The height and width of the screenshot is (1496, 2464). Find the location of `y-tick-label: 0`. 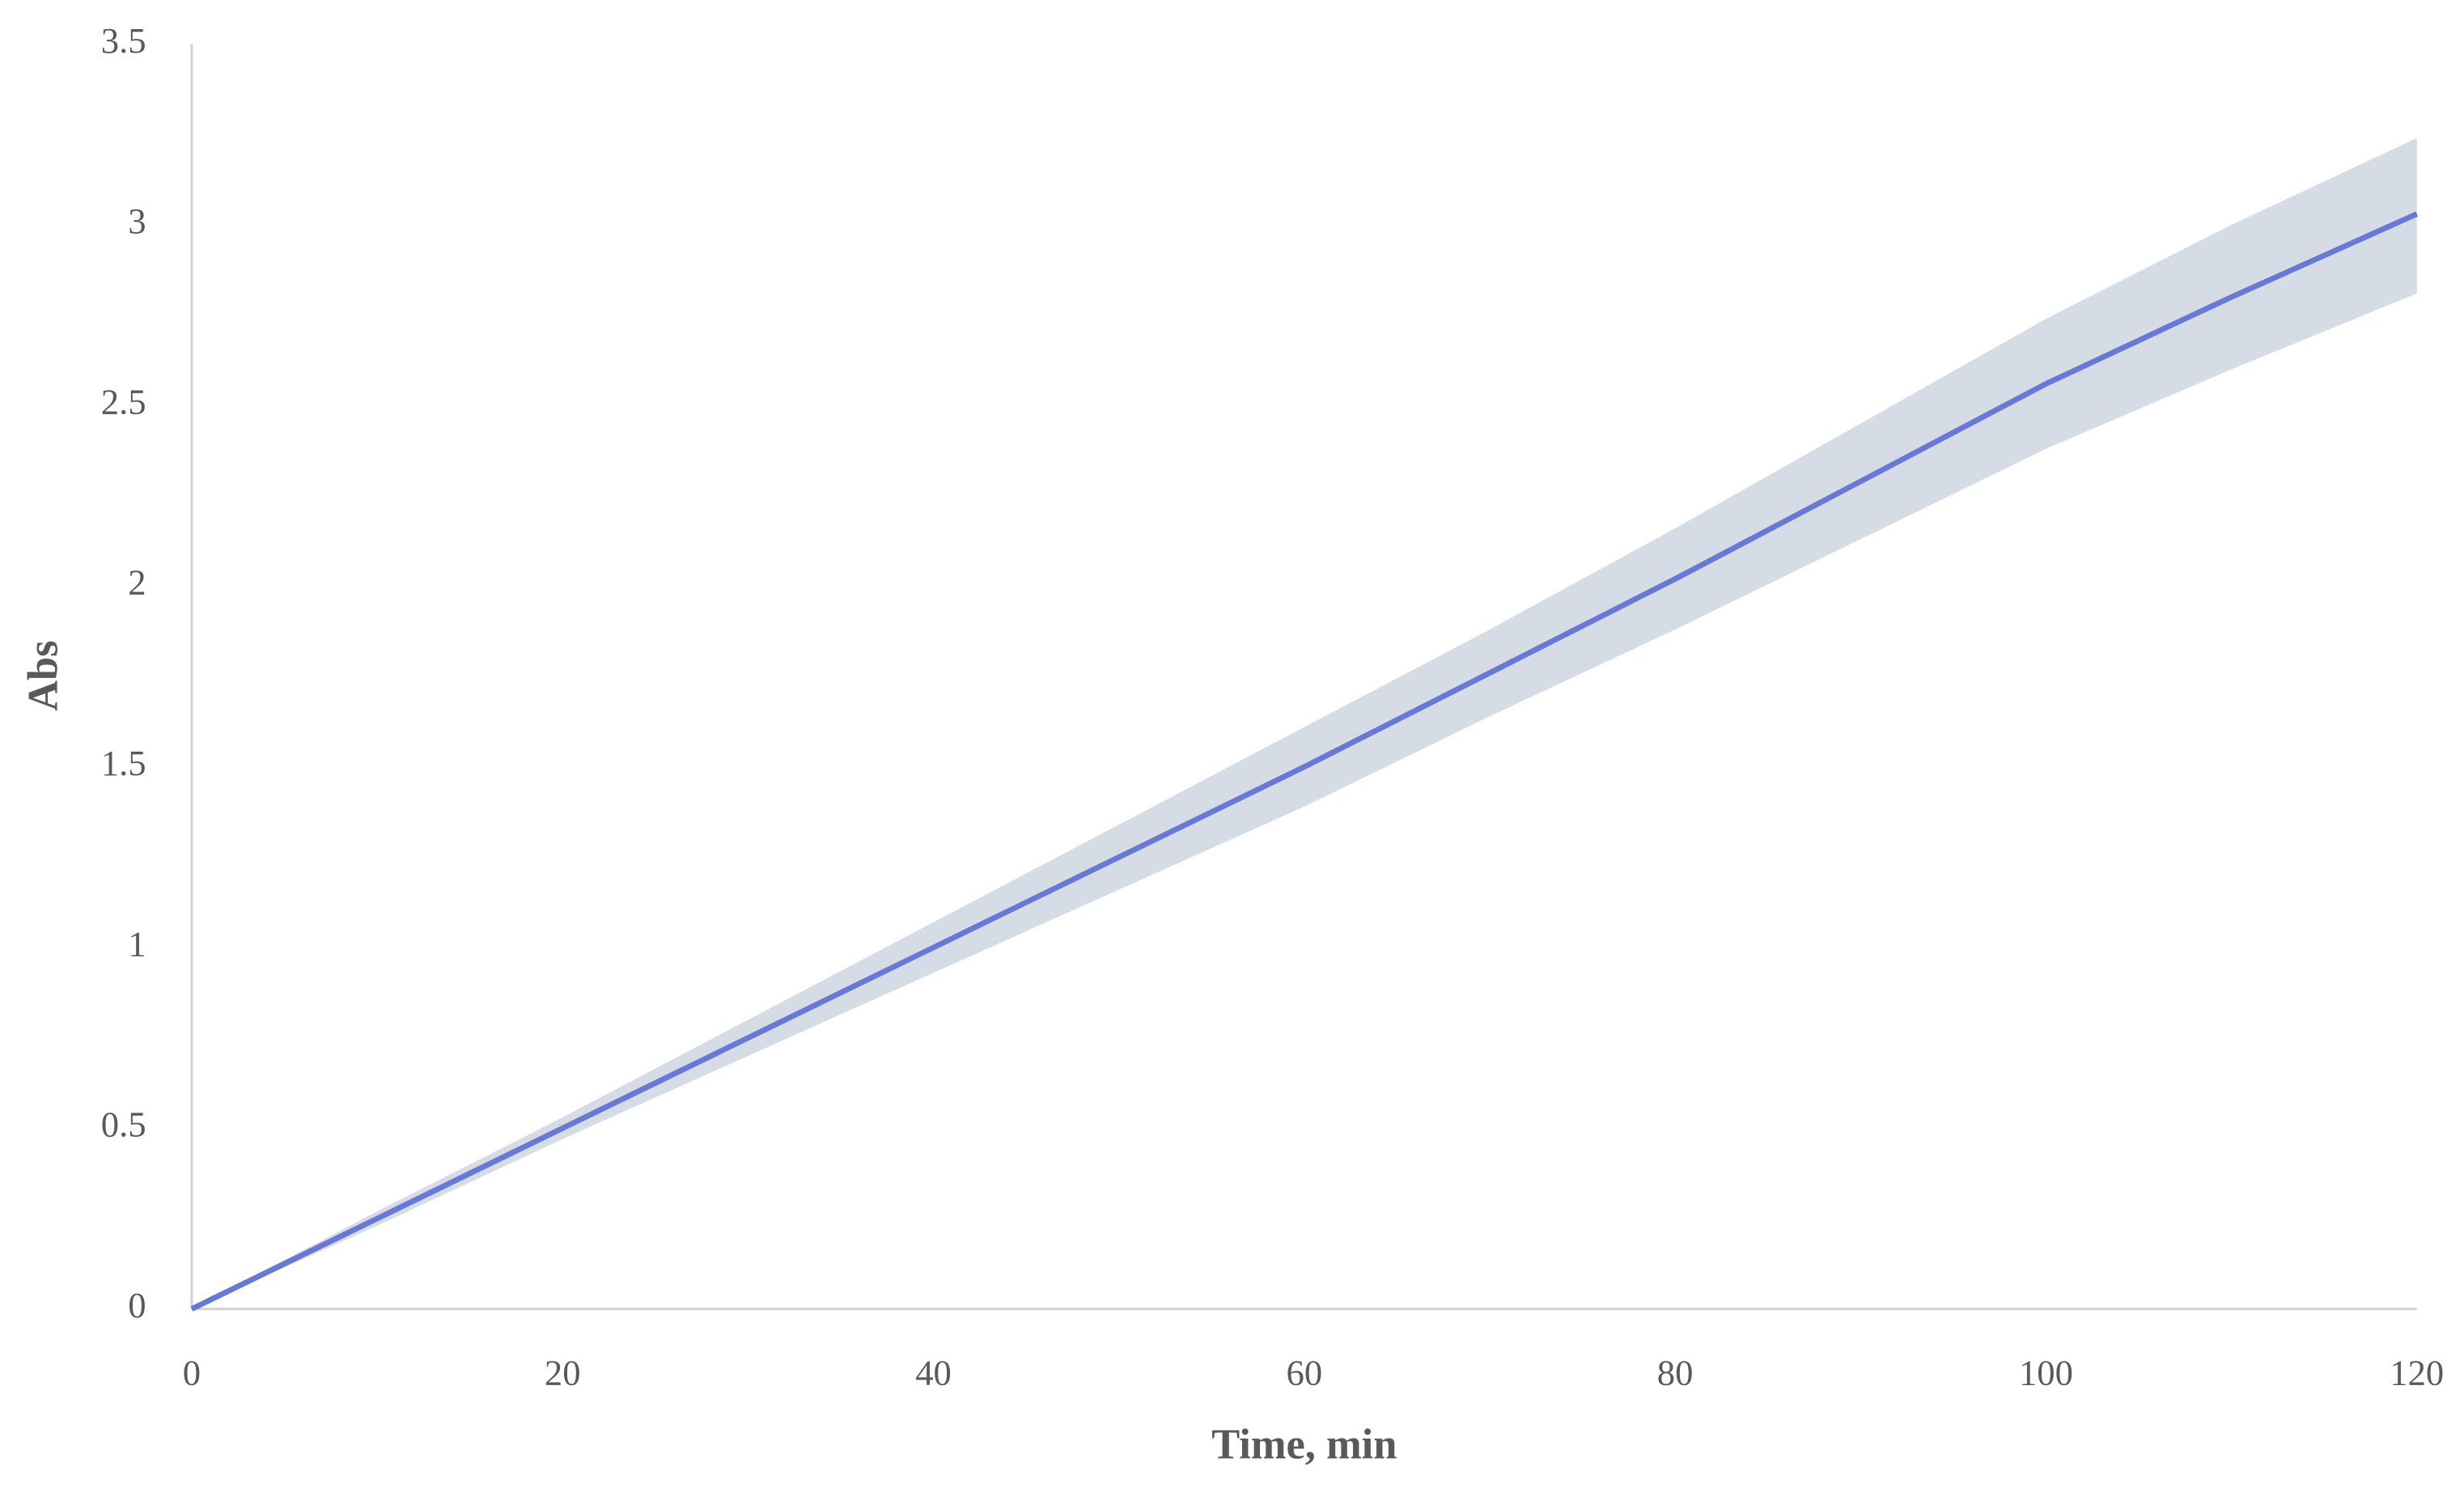

y-tick-label: 0 is located at coordinates (137, 1305).